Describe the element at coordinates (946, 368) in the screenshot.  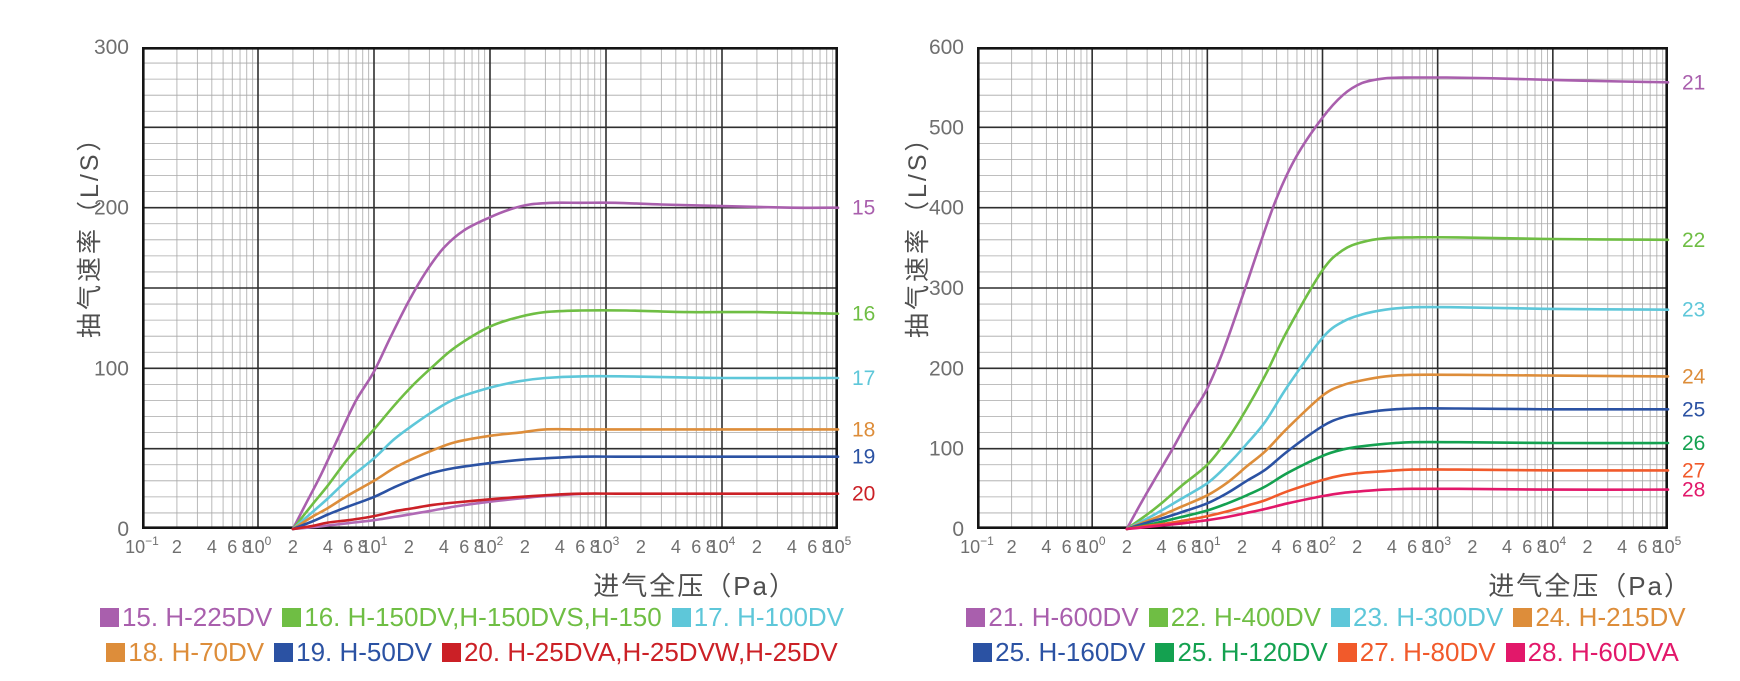
I see `svg-text: 200` at that location.